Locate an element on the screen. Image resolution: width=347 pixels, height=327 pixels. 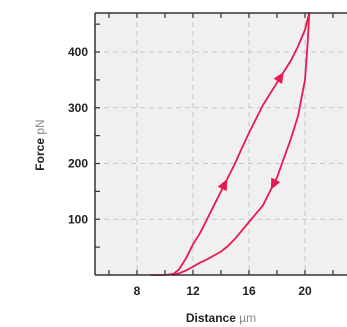
x-tick-label: 8 is located at coordinates (137, 291).